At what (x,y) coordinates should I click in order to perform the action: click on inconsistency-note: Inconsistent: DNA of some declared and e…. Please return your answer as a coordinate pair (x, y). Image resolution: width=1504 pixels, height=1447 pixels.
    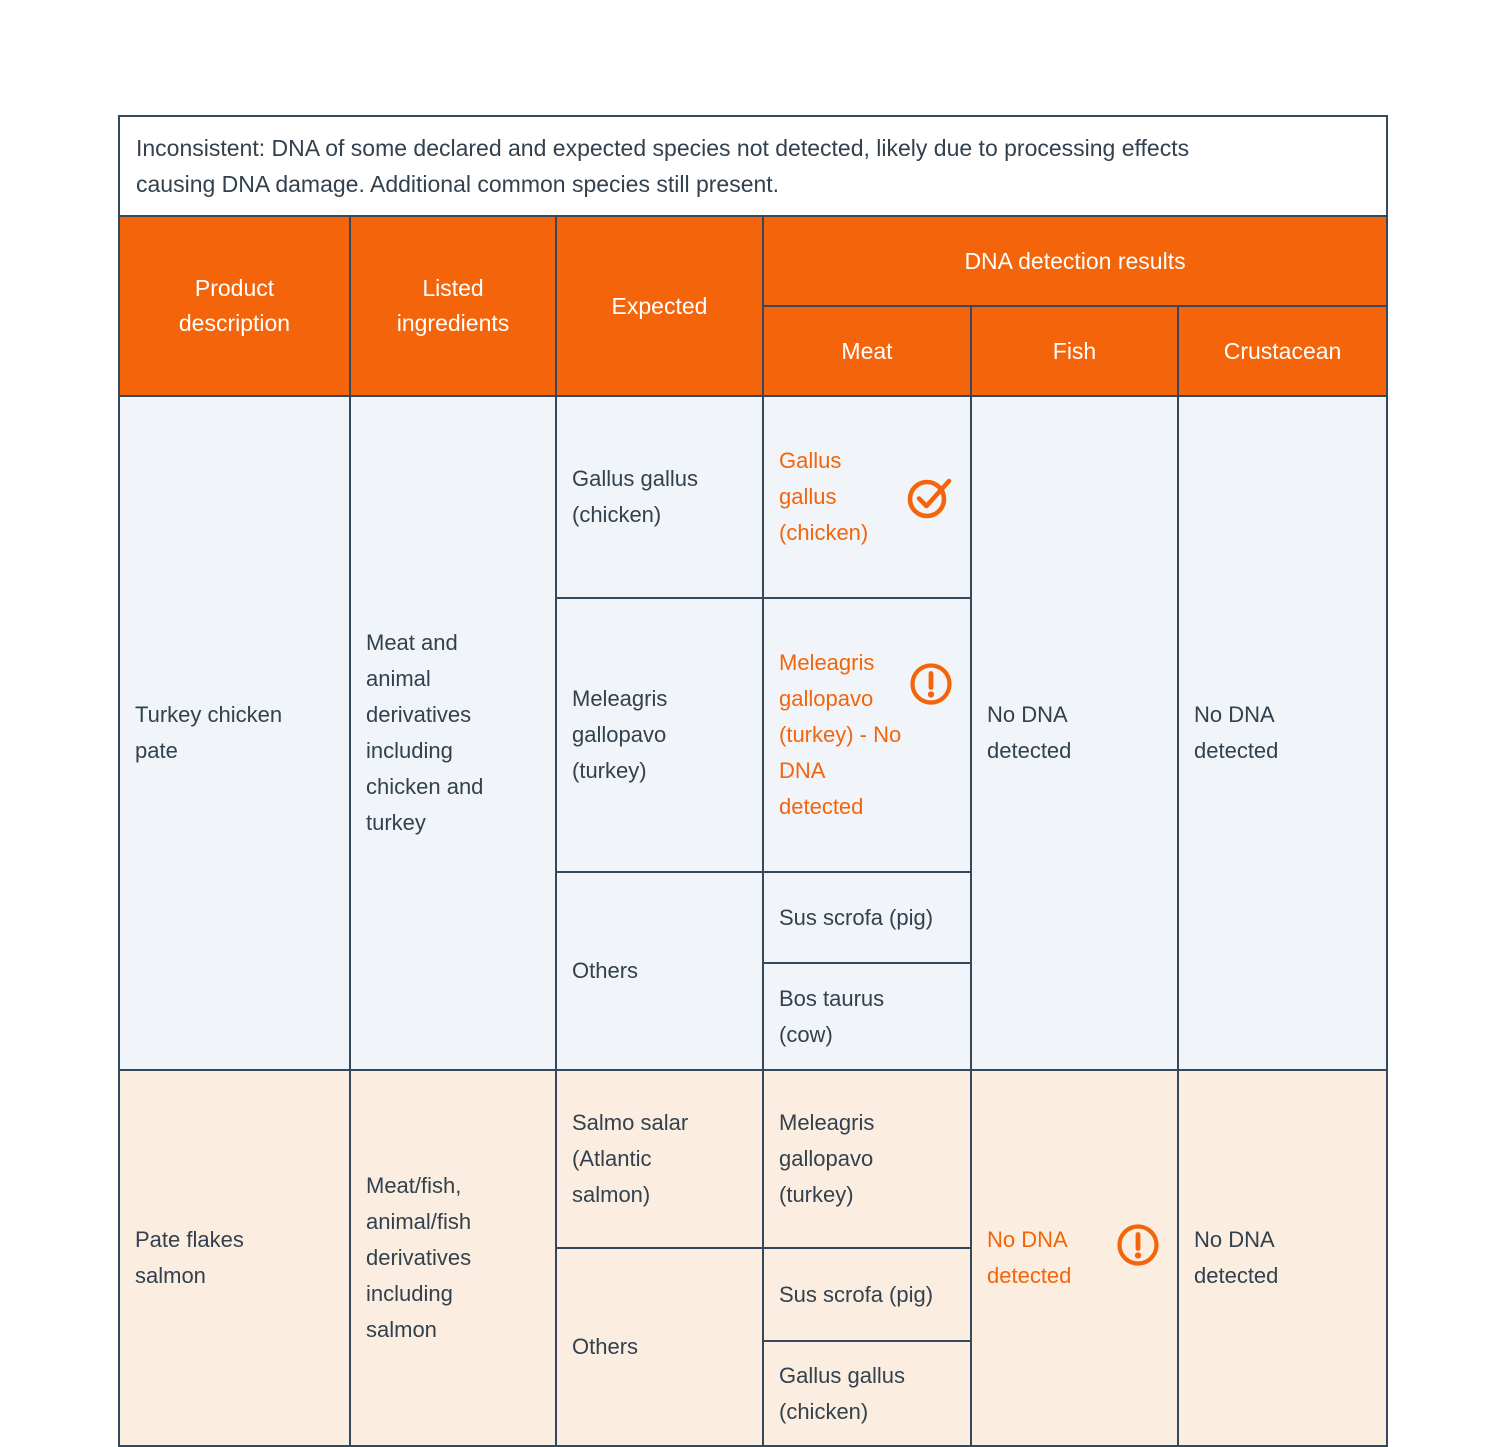
    Looking at the image, I should click on (753, 166).